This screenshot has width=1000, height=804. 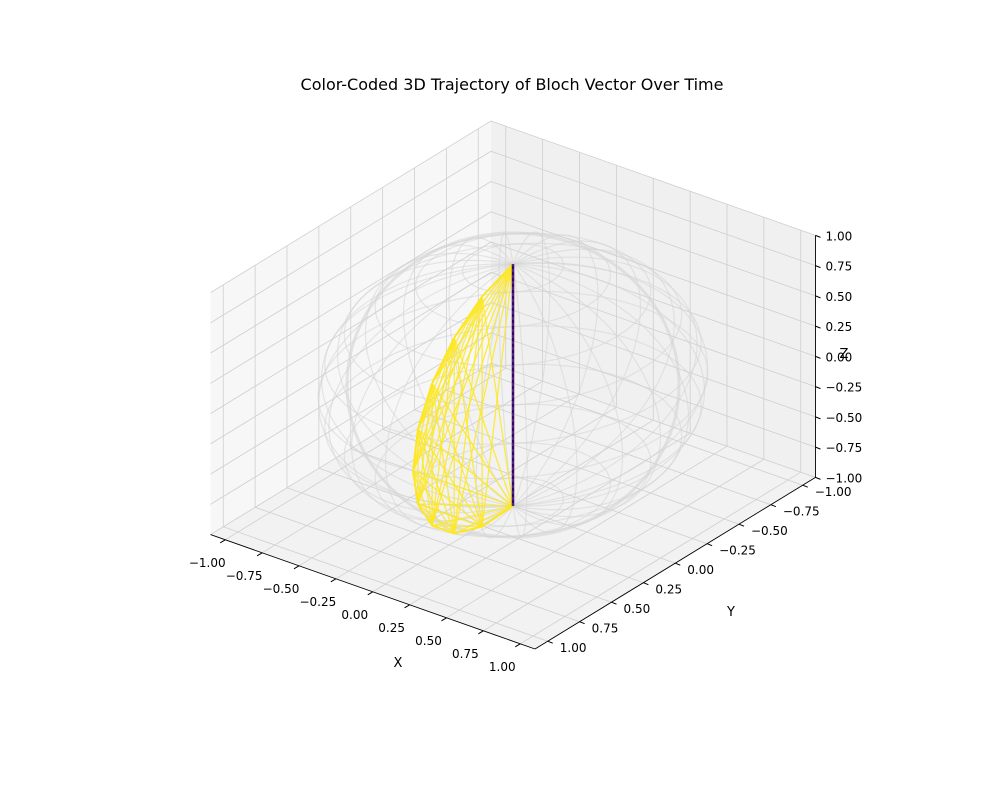 I want to click on z-tick-label: 0.75, so click(x=839, y=267).